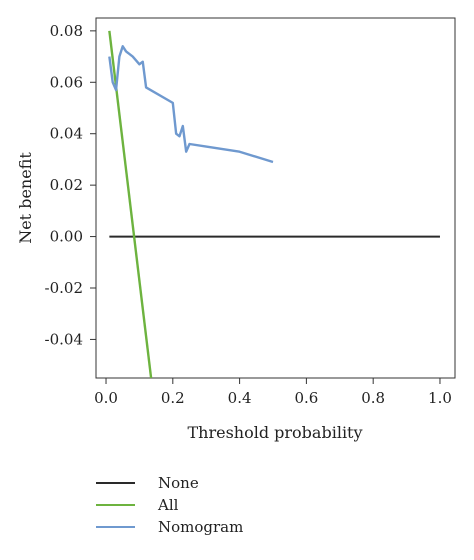 This screenshot has width=474, height=560. I want to click on y-tick-label: -0.02, so click(64, 288).